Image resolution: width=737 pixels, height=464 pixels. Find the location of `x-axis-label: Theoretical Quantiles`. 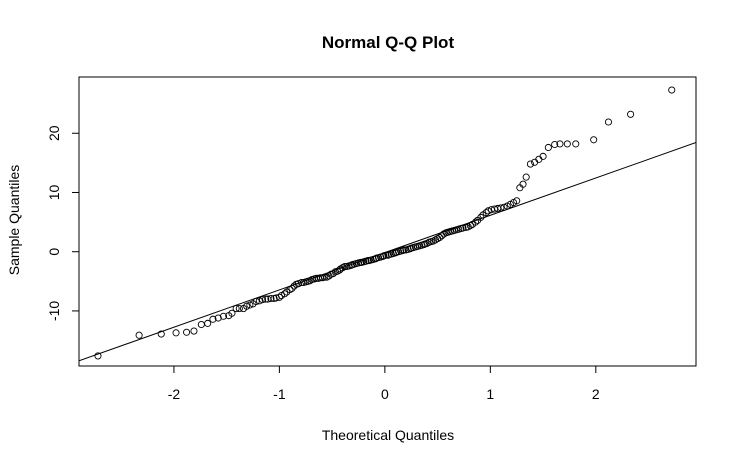

x-axis-label: Theoretical Quantiles is located at coordinates (388, 435).